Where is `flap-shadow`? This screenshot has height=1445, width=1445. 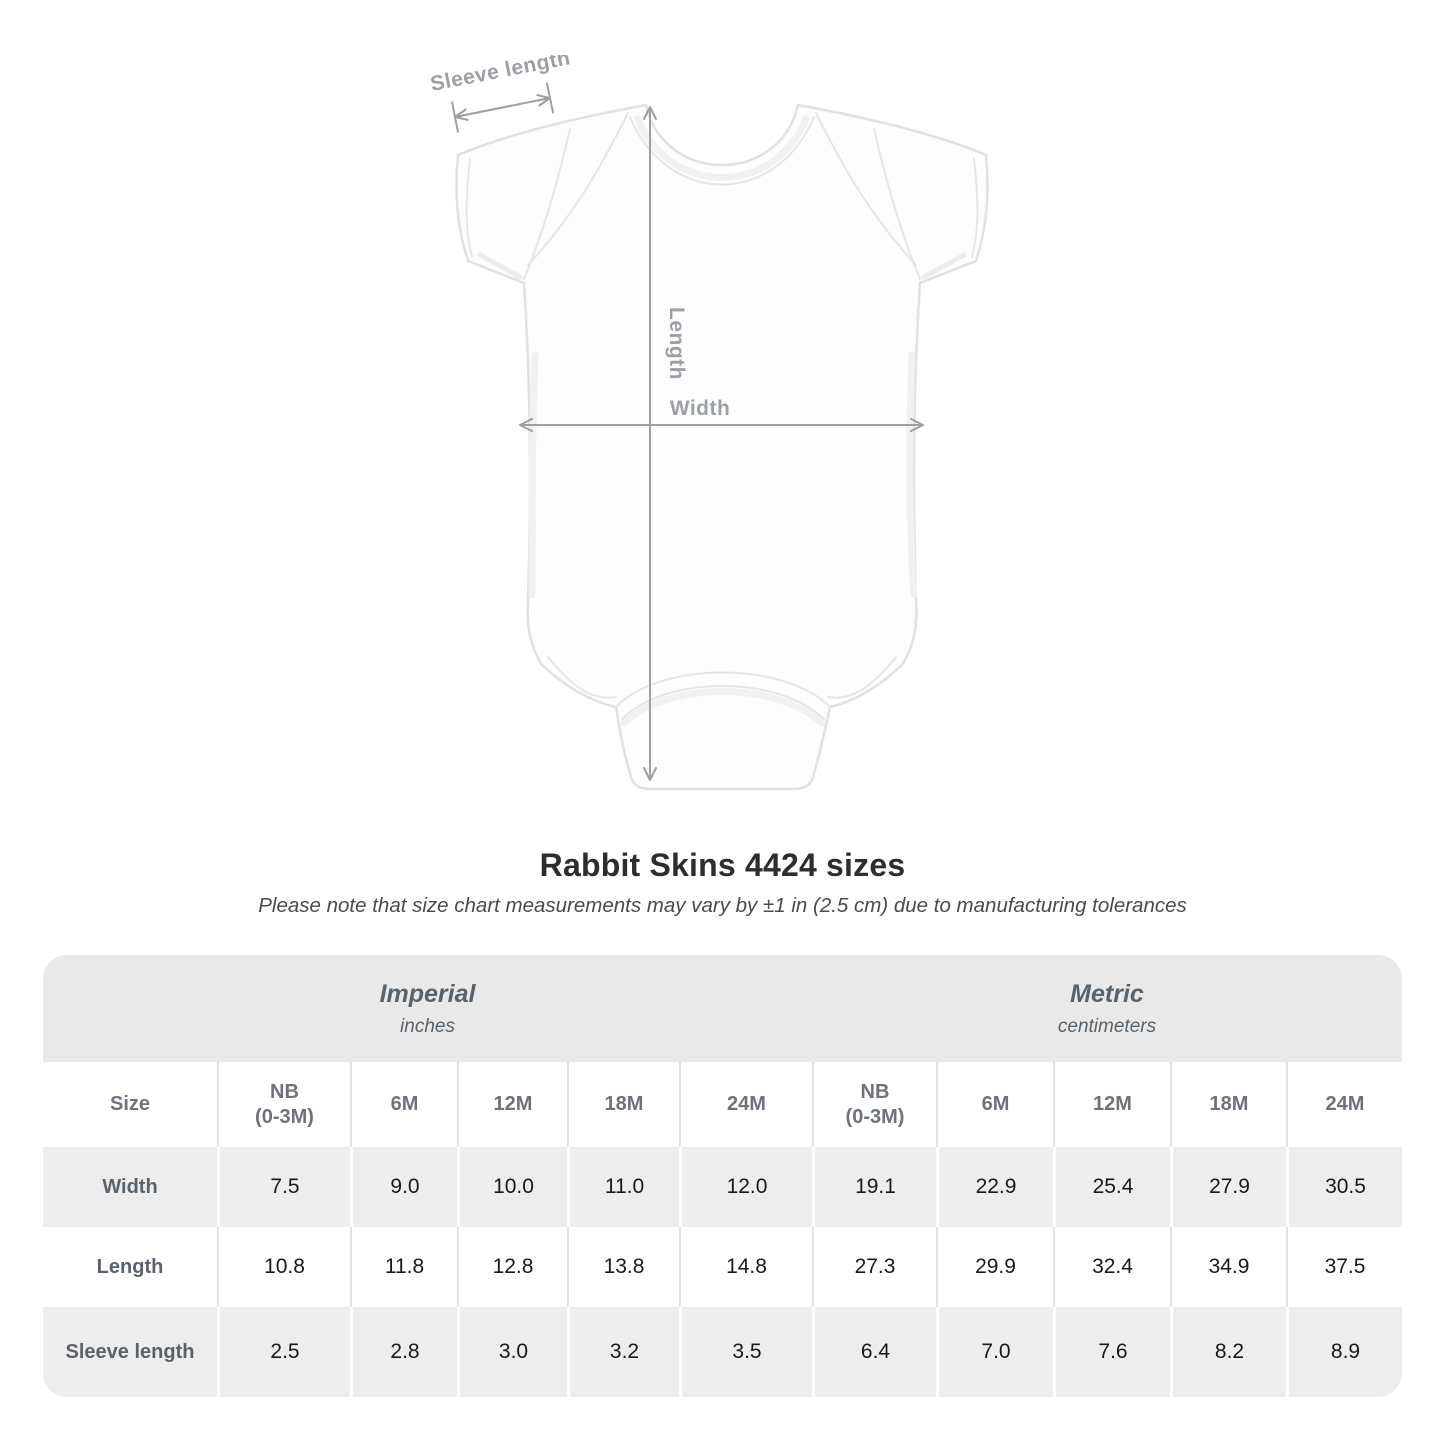
flap-shadow is located at coordinates (723, 707).